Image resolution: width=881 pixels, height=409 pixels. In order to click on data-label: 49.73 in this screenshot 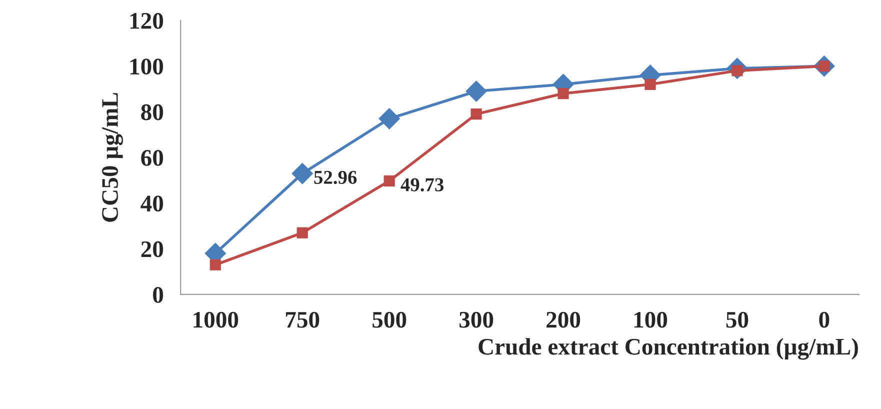, I will do `click(422, 185)`.